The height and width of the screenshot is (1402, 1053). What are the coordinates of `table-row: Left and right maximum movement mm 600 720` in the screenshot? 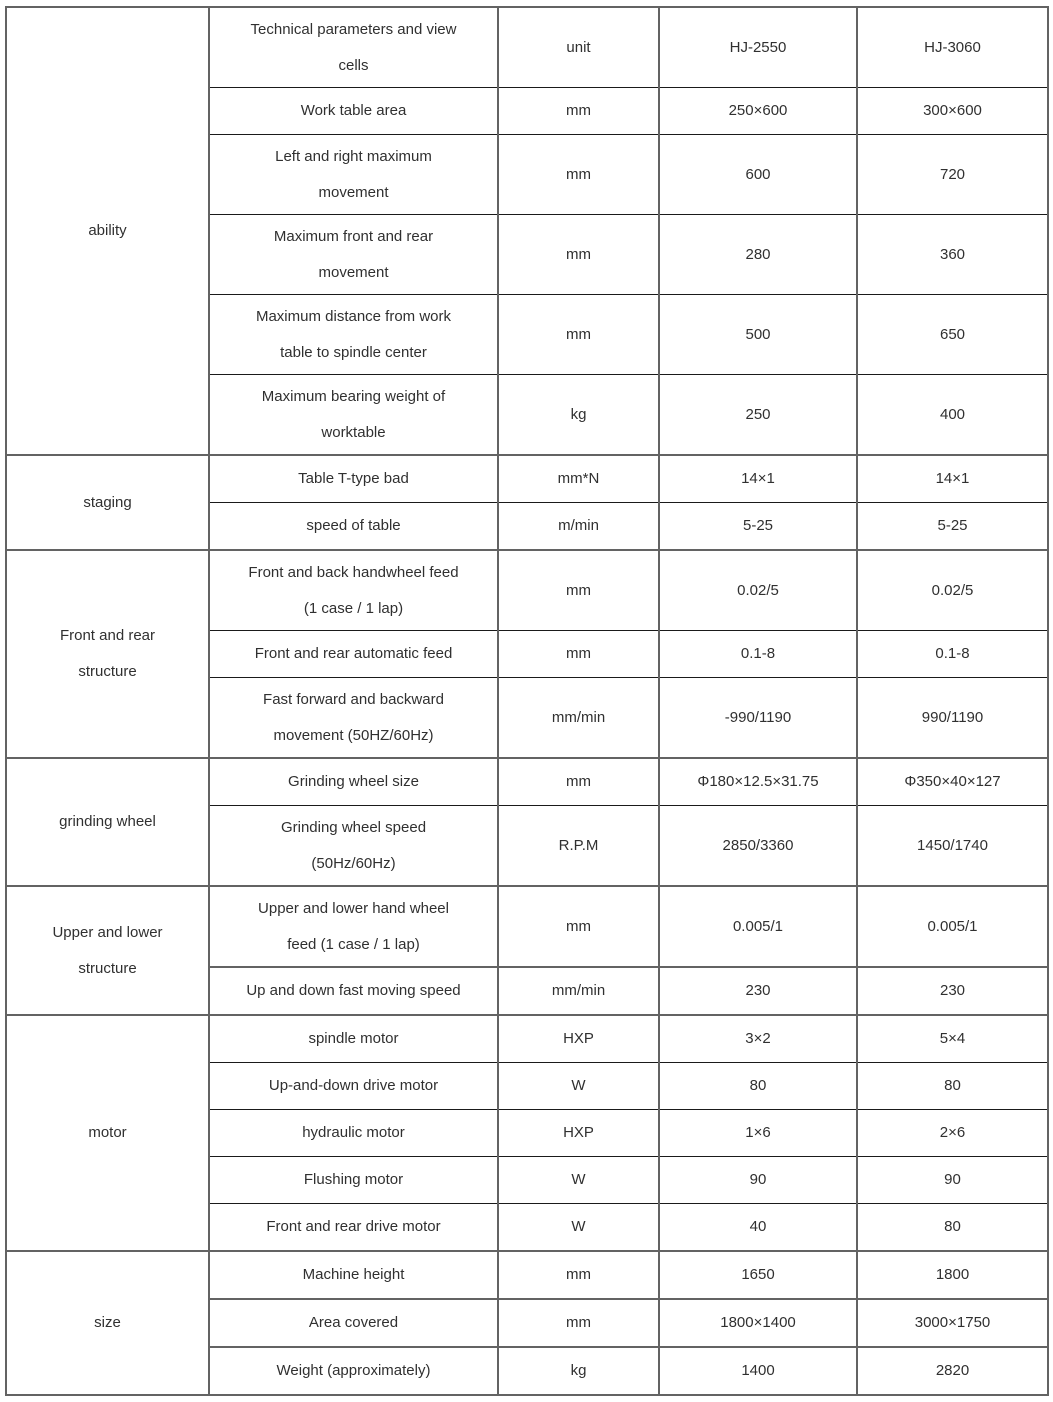 It's located at (527, 174).